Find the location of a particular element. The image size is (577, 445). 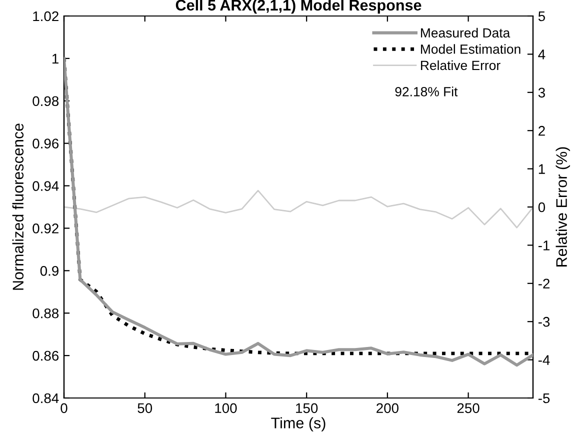

y-tick-label: 0.92 is located at coordinates (45, 229).